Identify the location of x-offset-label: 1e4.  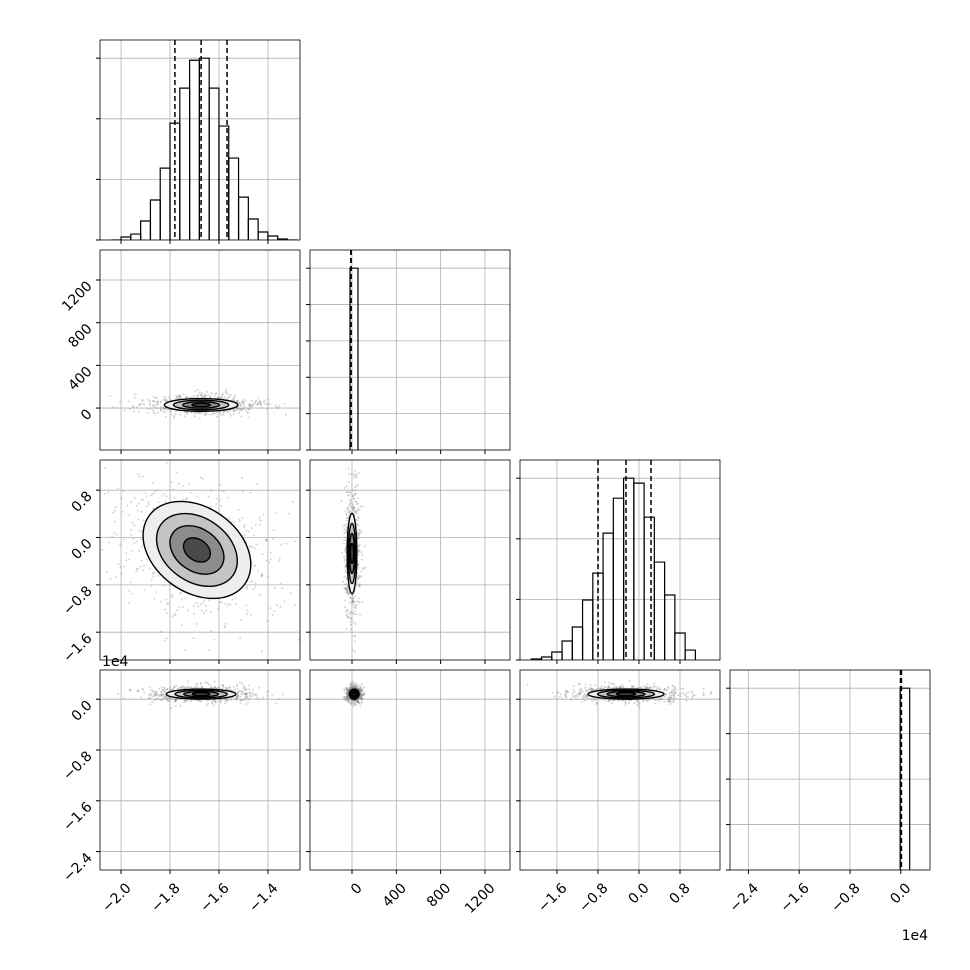
(915, 936).